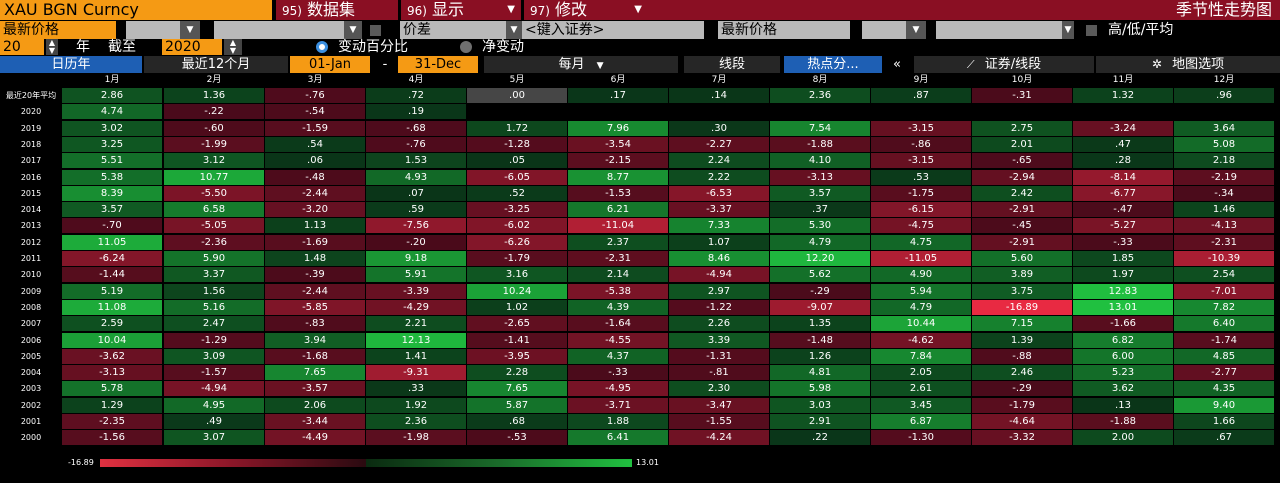 This screenshot has width=1280, height=483. What do you see at coordinates (416, 128) in the screenshot?
I see `heatmap-cell: -.68` at bounding box center [416, 128].